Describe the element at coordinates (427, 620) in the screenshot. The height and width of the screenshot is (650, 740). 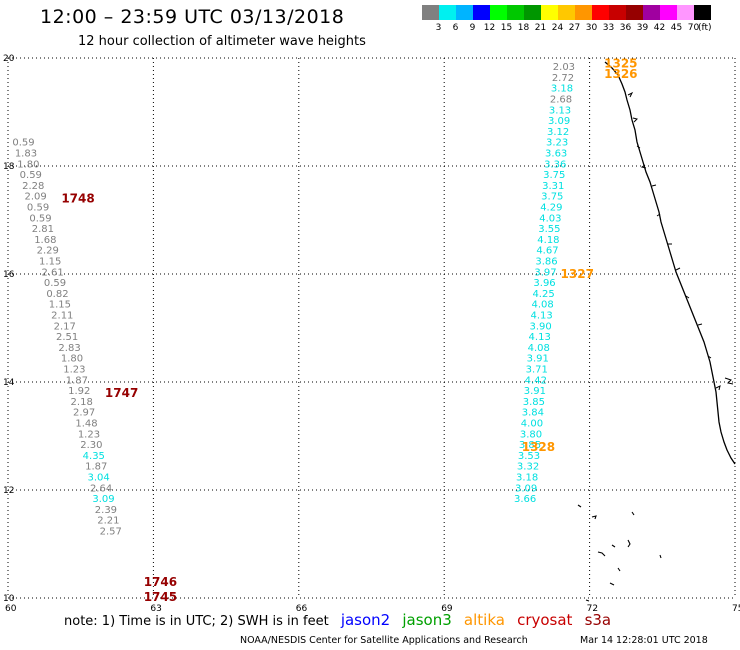
I see `legend-jason3: jason3` at that location.